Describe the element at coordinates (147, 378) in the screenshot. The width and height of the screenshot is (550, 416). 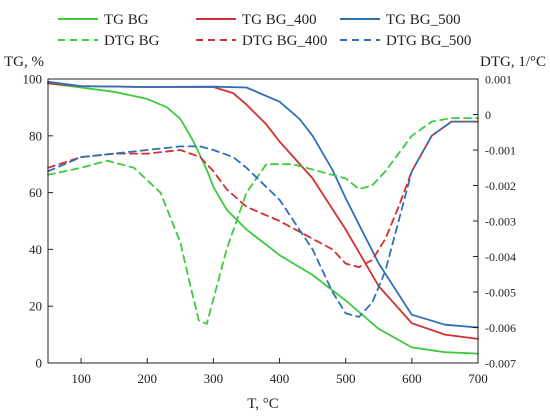
I see `x-tick-label: 200` at that location.